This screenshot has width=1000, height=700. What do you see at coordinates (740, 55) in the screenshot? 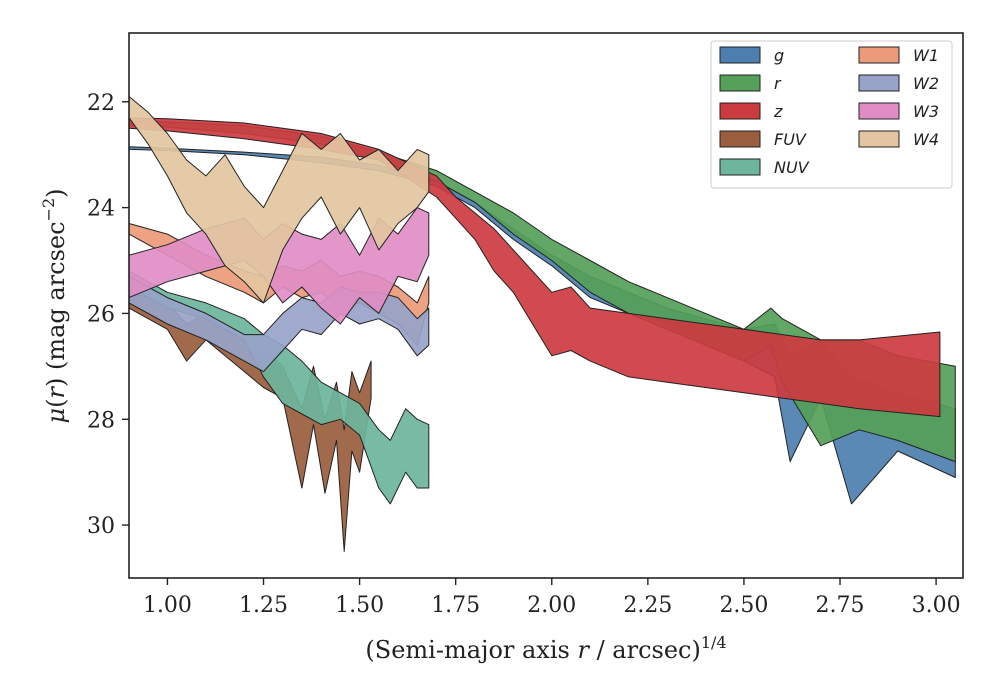
I see `legend-swatch-g` at bounding box center [740, 55].